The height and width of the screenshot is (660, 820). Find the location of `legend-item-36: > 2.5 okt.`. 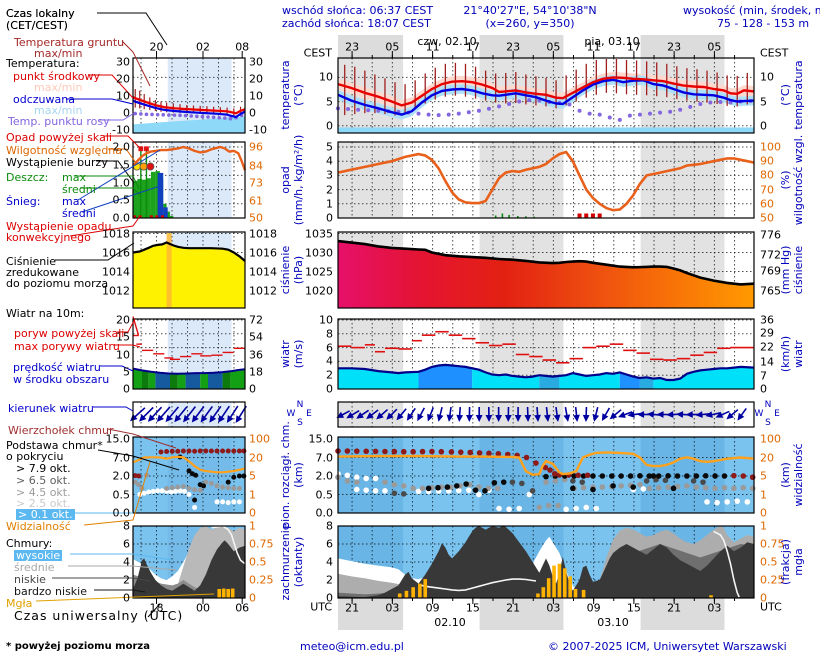

legend-item-36: > 2.5 okt. is located at coordinates (43, 503).